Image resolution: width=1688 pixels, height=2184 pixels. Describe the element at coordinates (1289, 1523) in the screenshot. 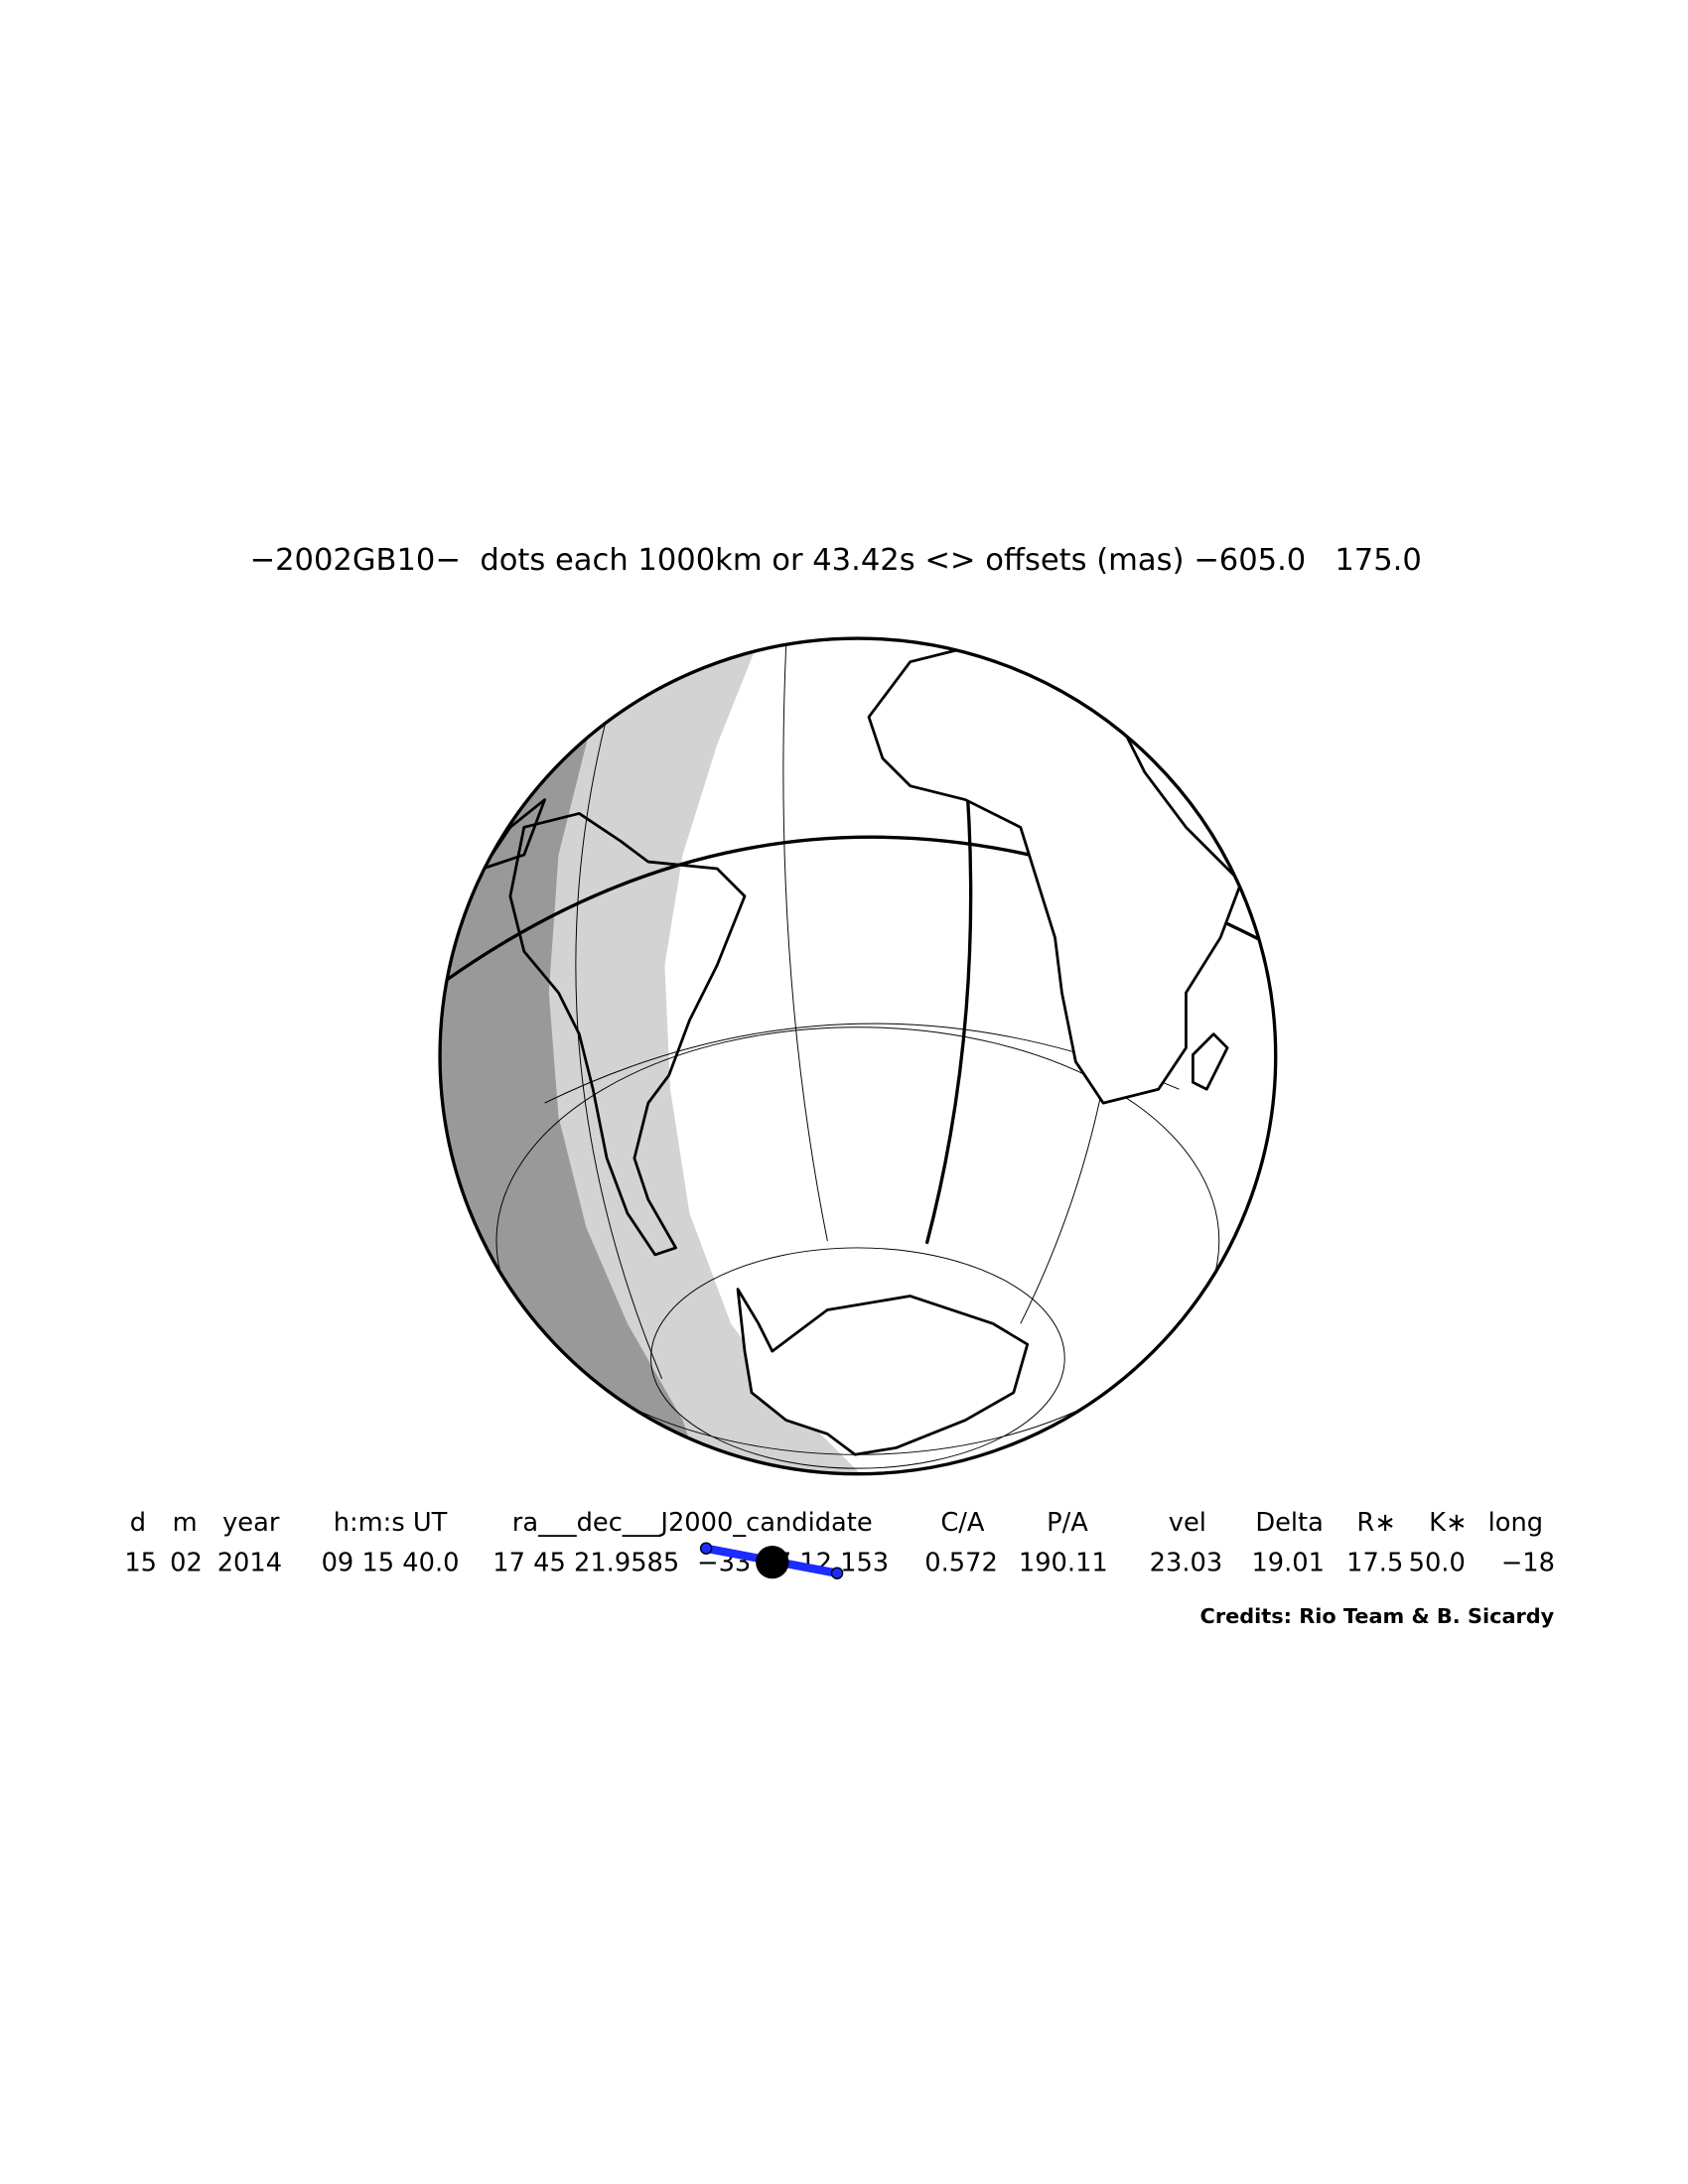

I see `column-header: Delta` at that location.